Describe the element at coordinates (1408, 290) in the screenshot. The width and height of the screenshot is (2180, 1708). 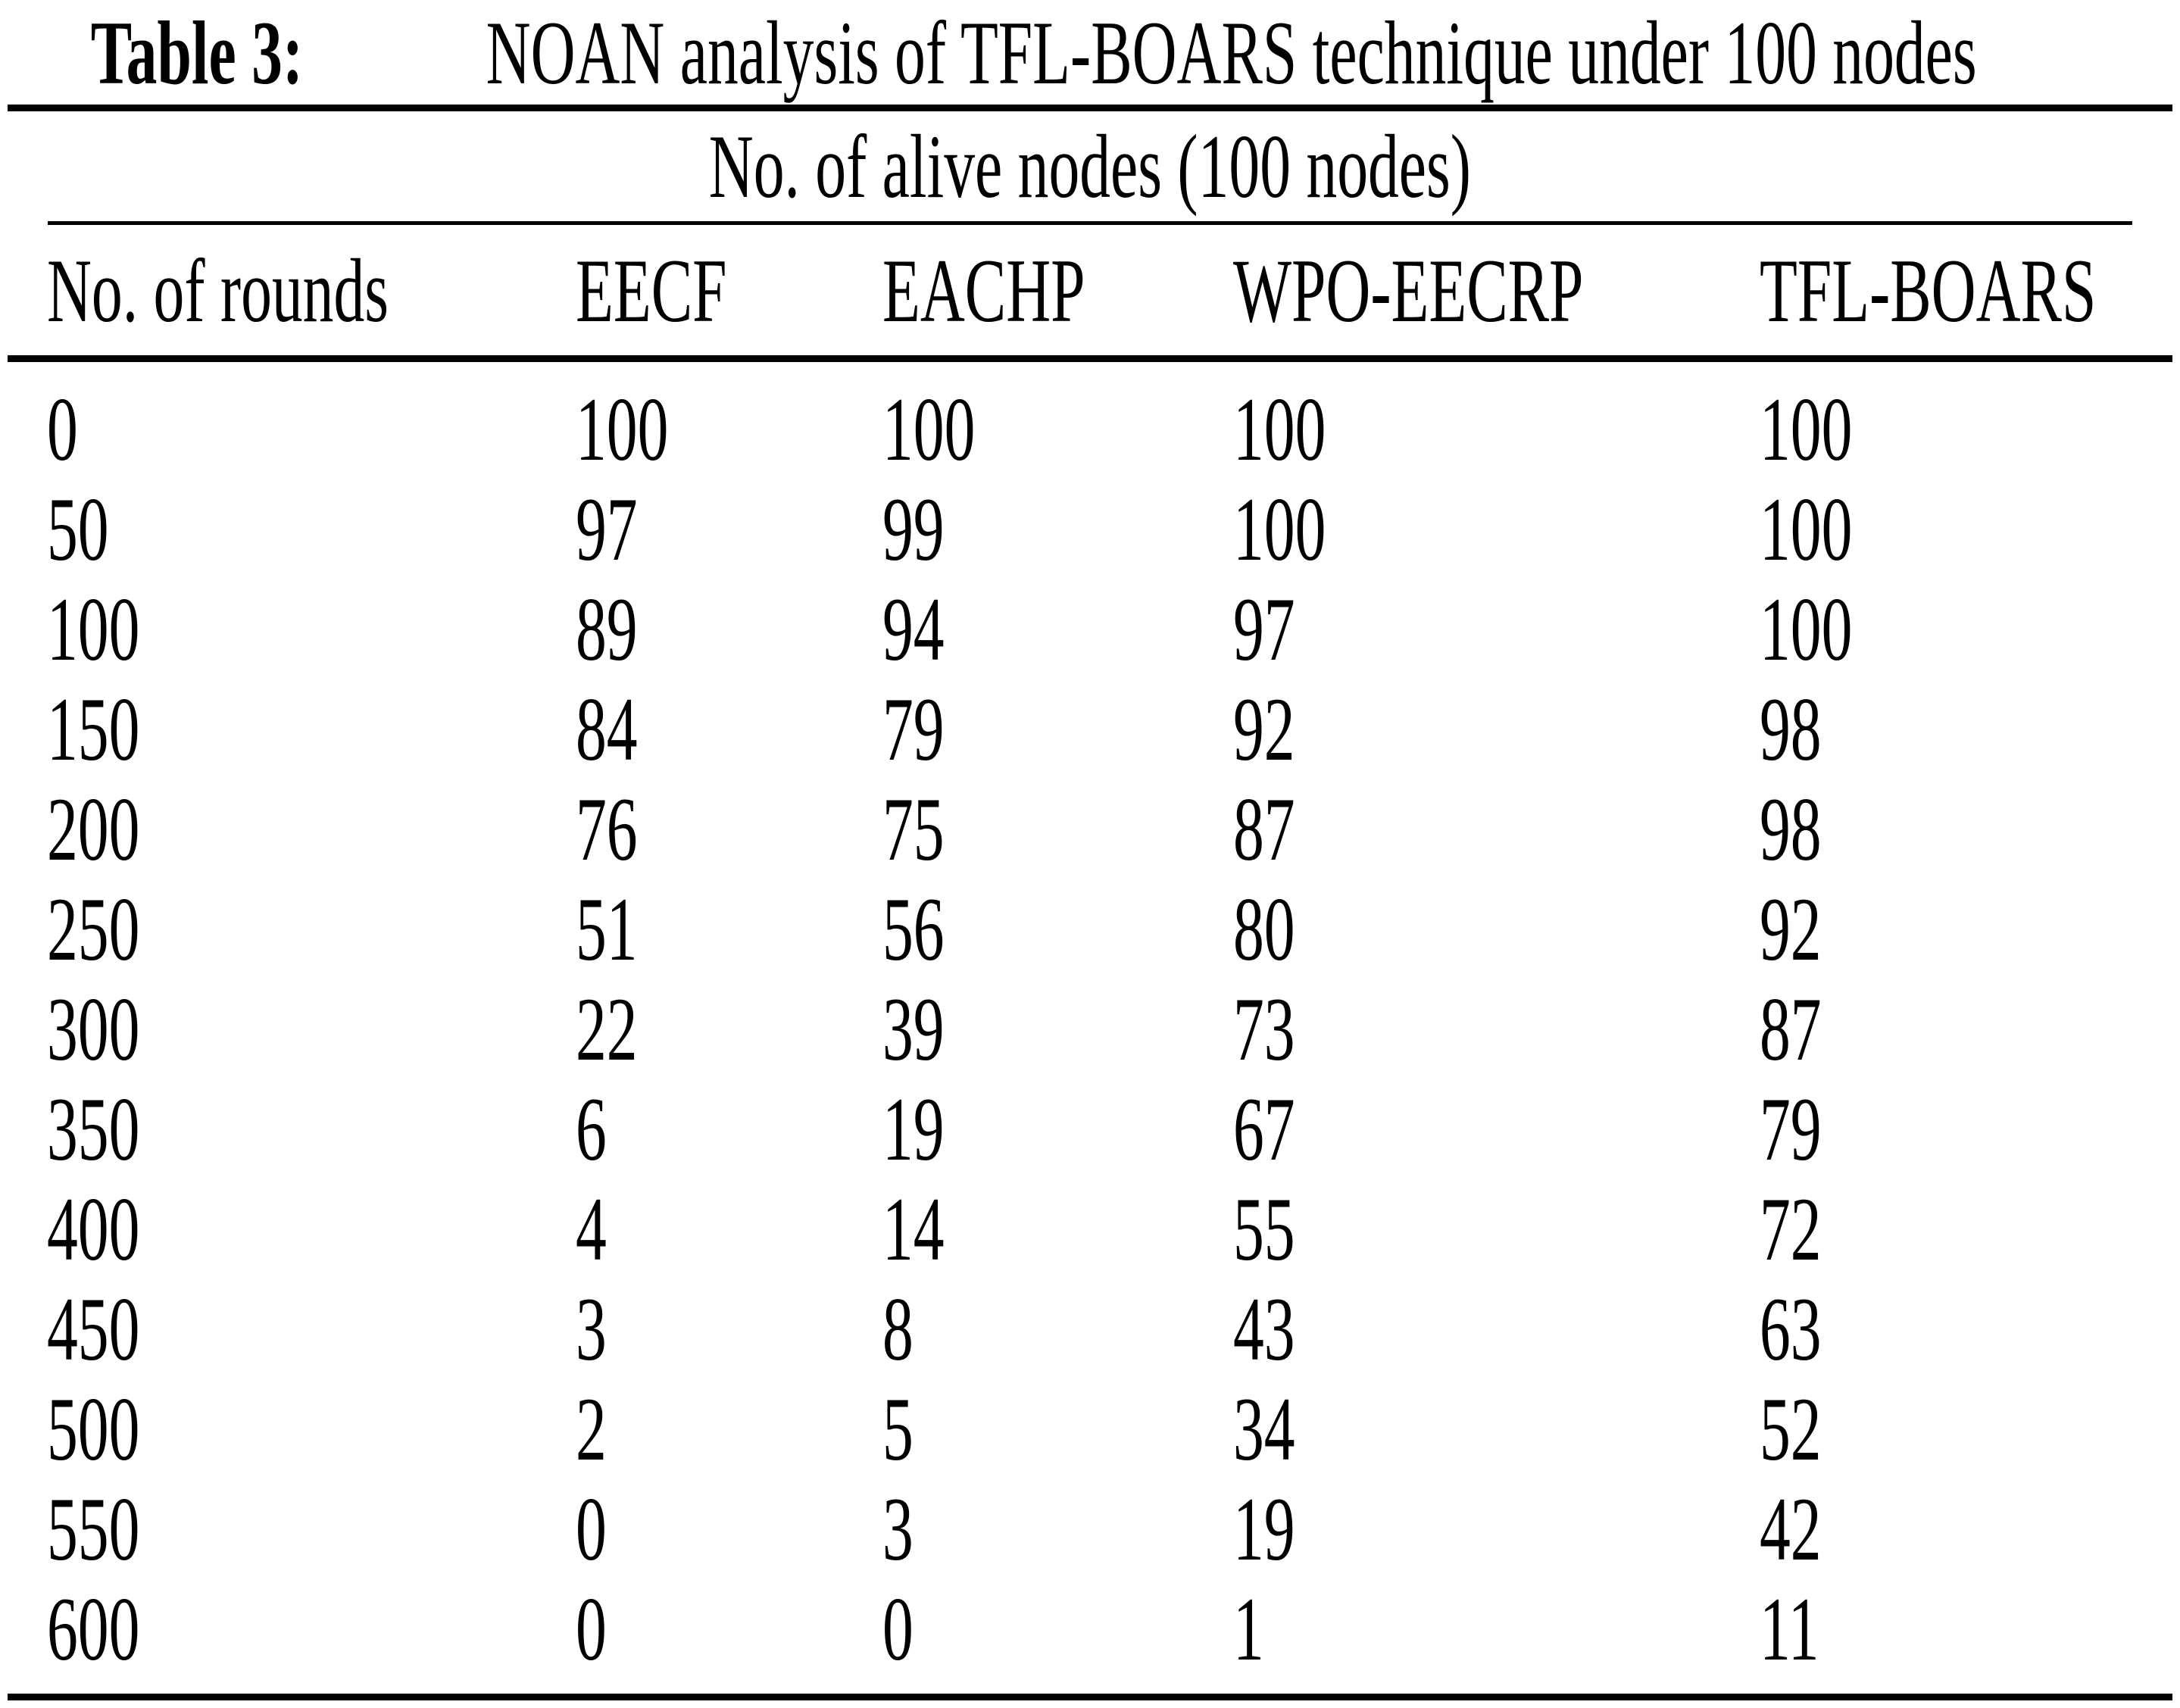
I see `column-header-wpo-eecrp: WPO-EECRP` at that location.